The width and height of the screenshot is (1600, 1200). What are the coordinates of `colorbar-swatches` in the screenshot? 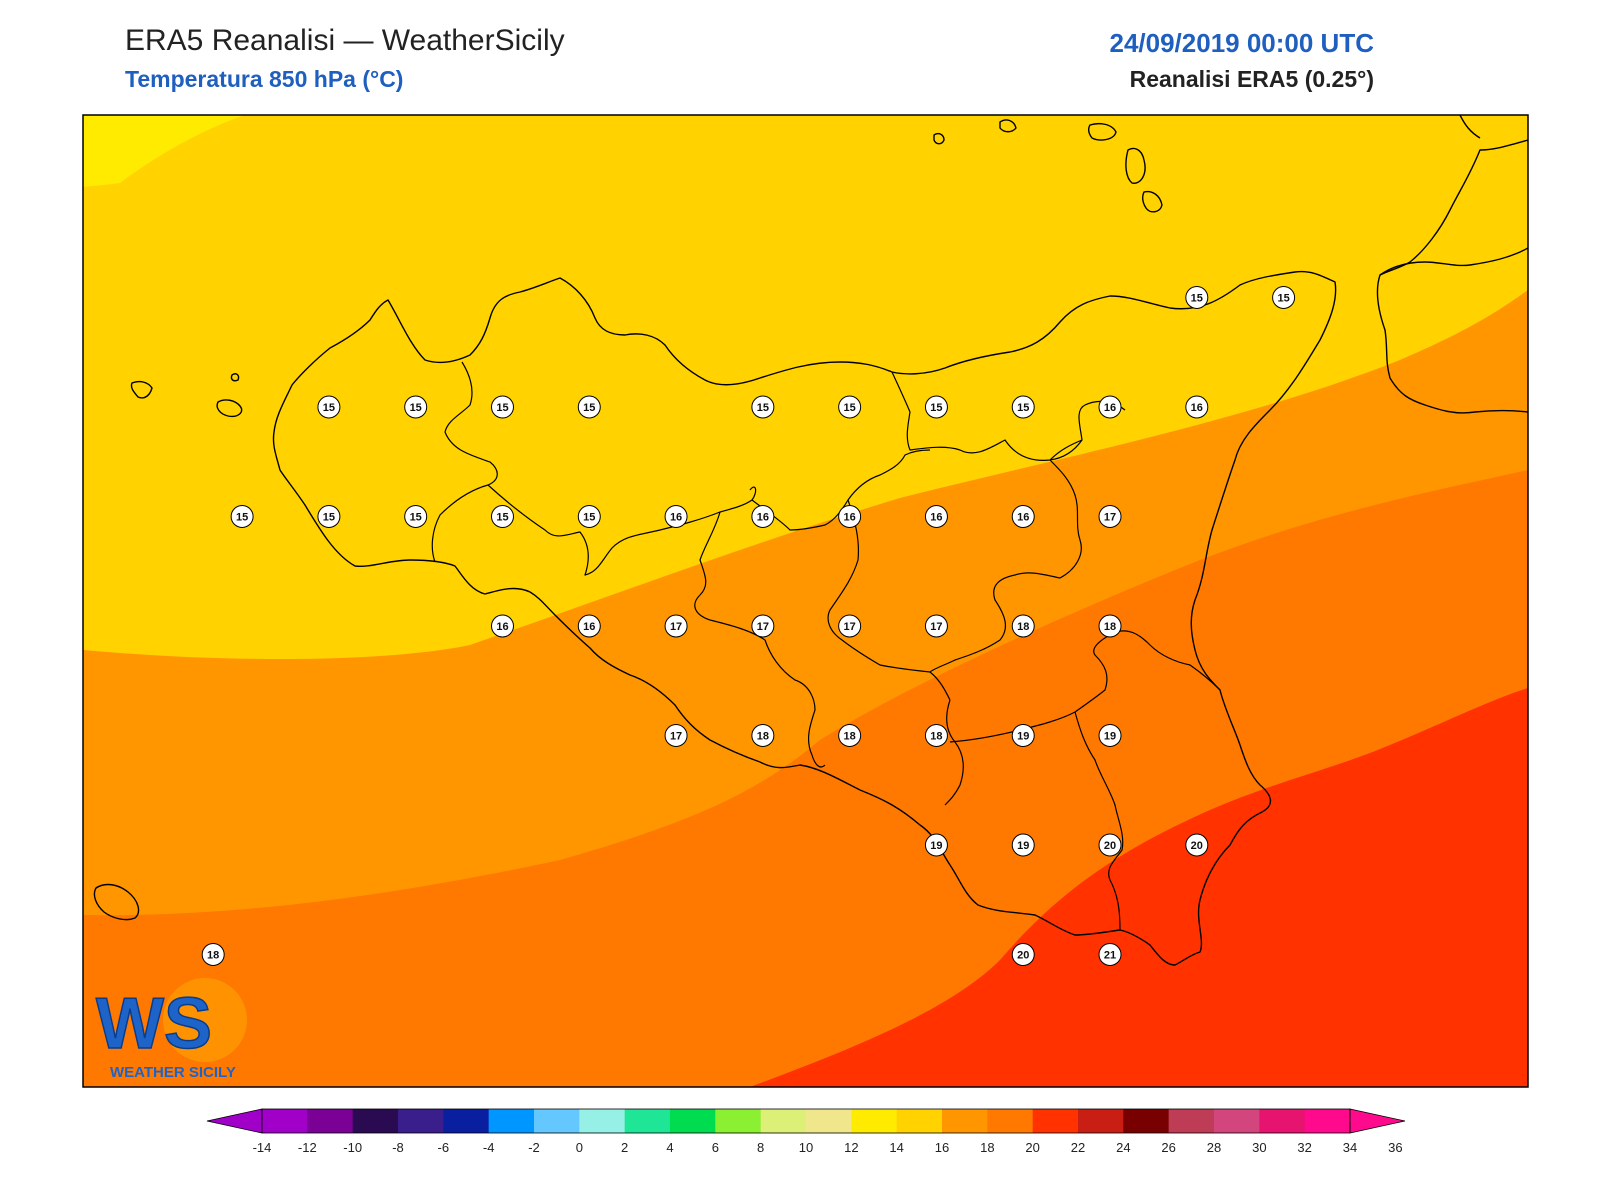 It's located at (806, 1121).